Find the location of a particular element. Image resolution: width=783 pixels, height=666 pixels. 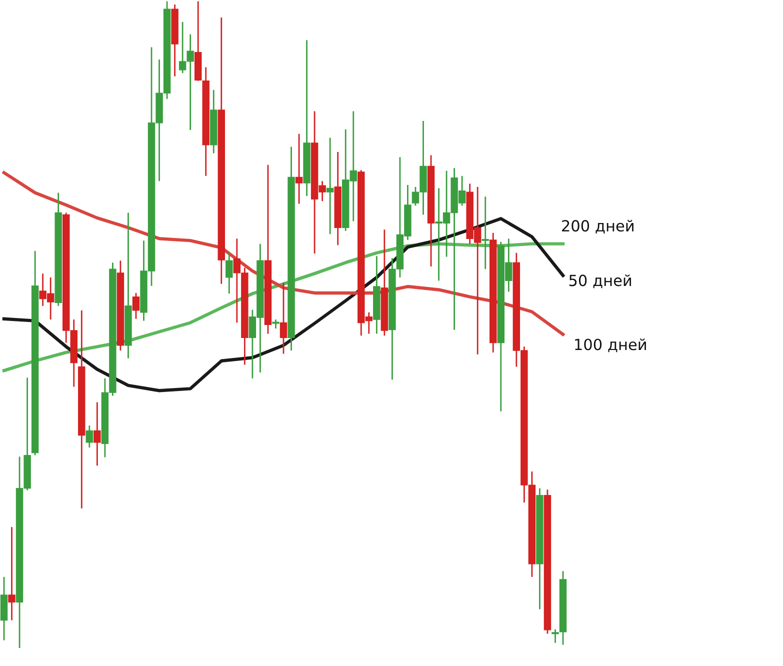

series-label: 200 дней is located at coordinates (598, 227).